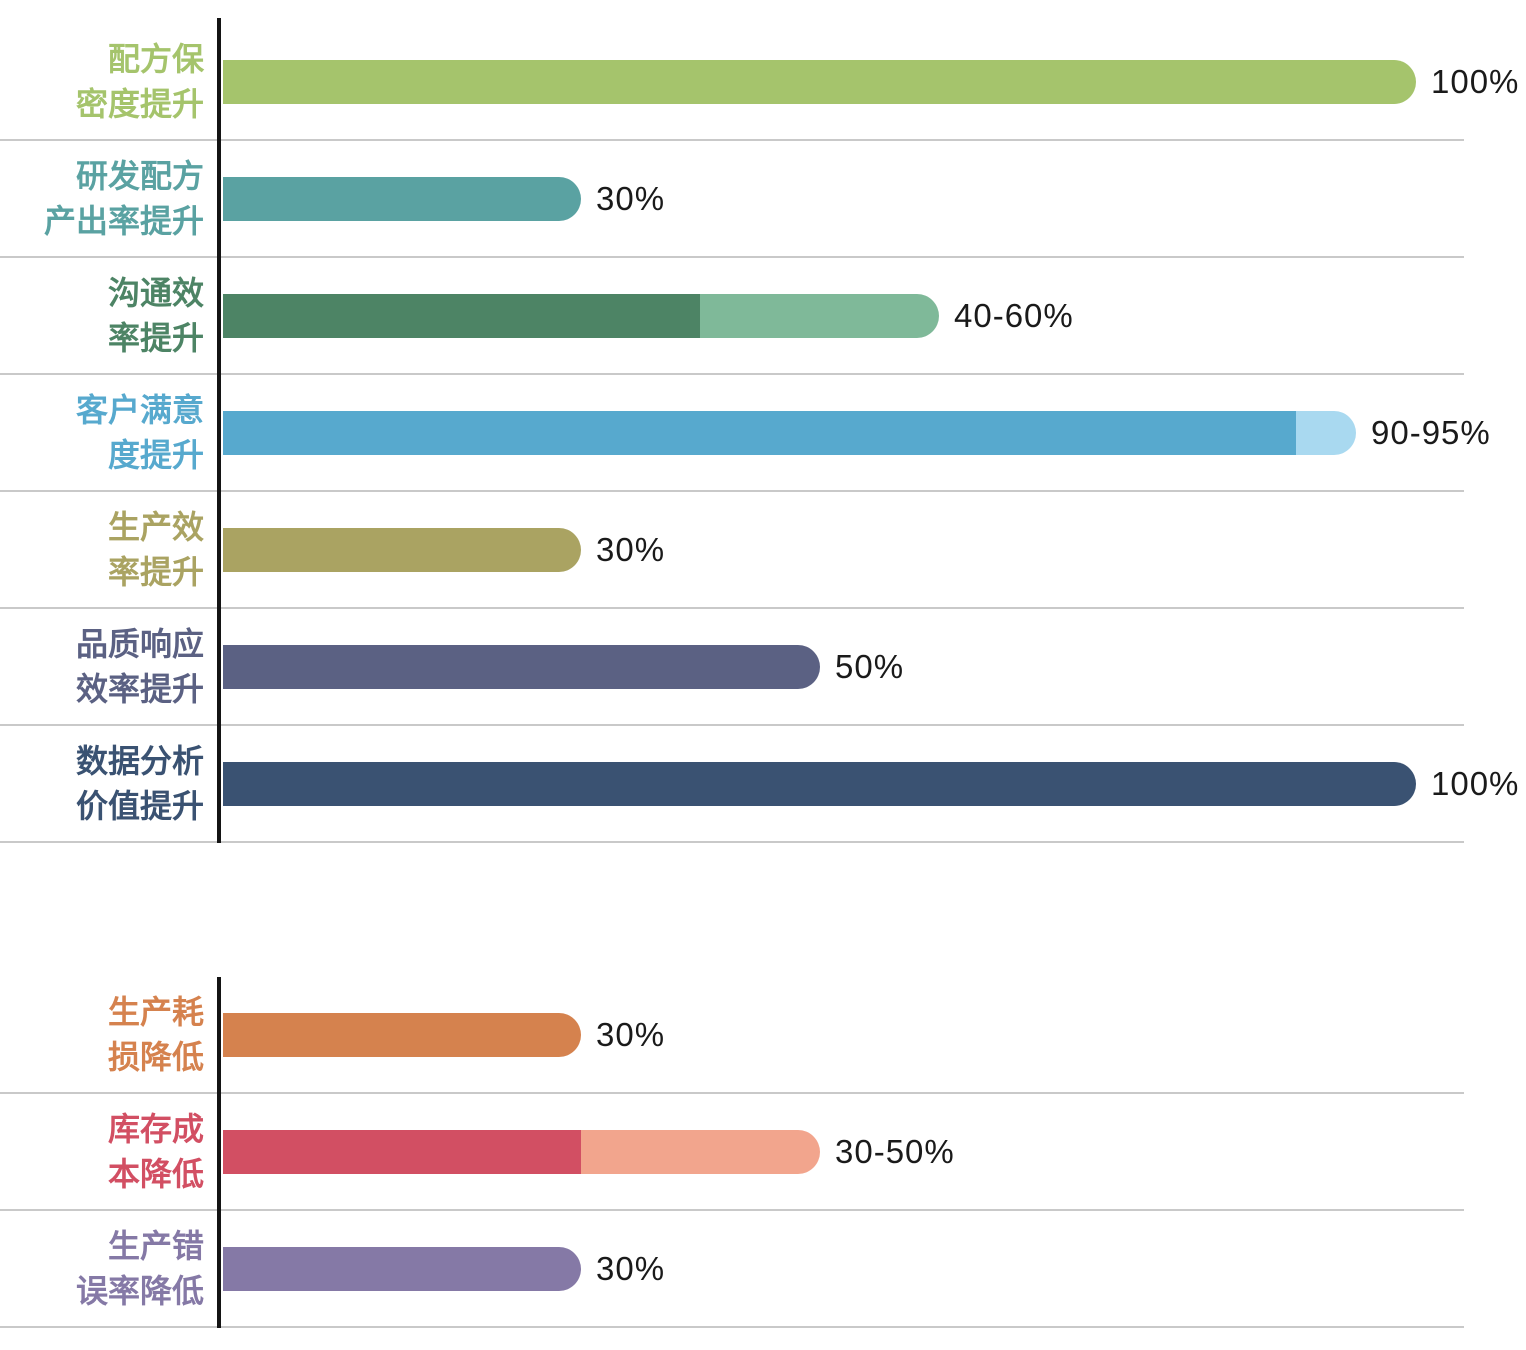 The width and height of the screenshot is (1526, 1350). Describe the element at coordinates (895, 1151) in the screenshot. I see `bar-value: 30-50%` at that location.